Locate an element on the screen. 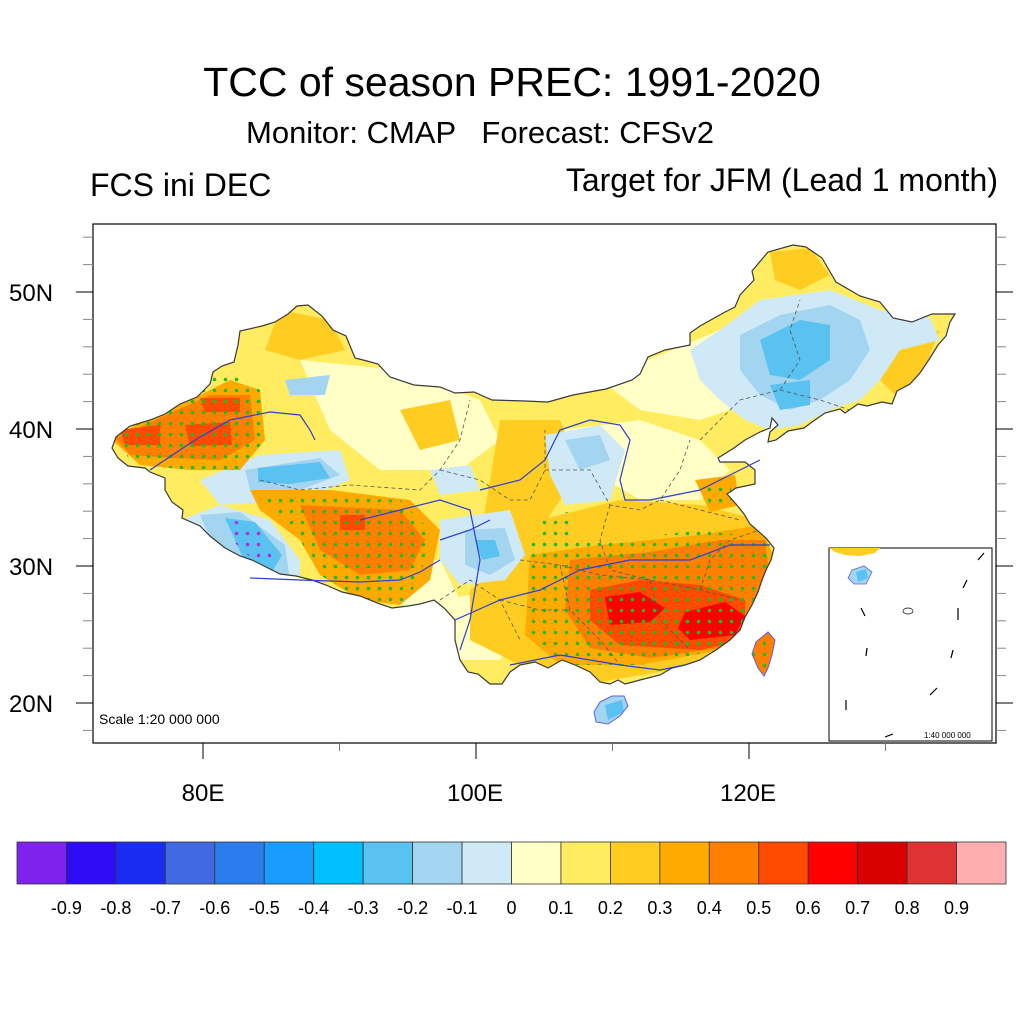 Image resolution: width=1024 pixels, height=1024 pixels. colorbar-level-label: -0.7 is located at coordinates (165, 908).